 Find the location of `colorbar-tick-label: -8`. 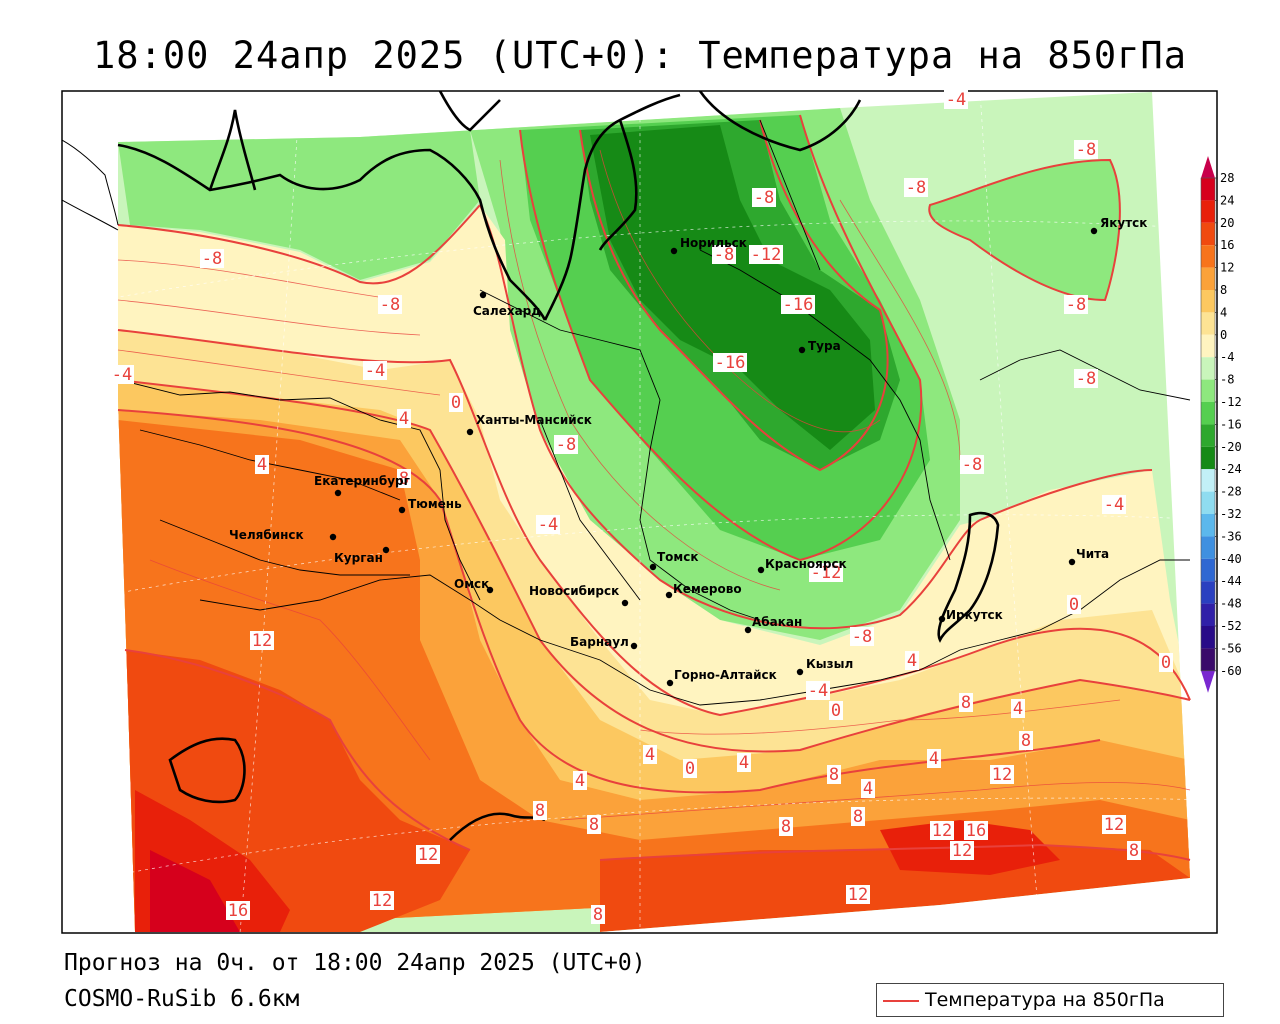

colorbar-tick-label: -8 is located at coordinates (1227, 380).